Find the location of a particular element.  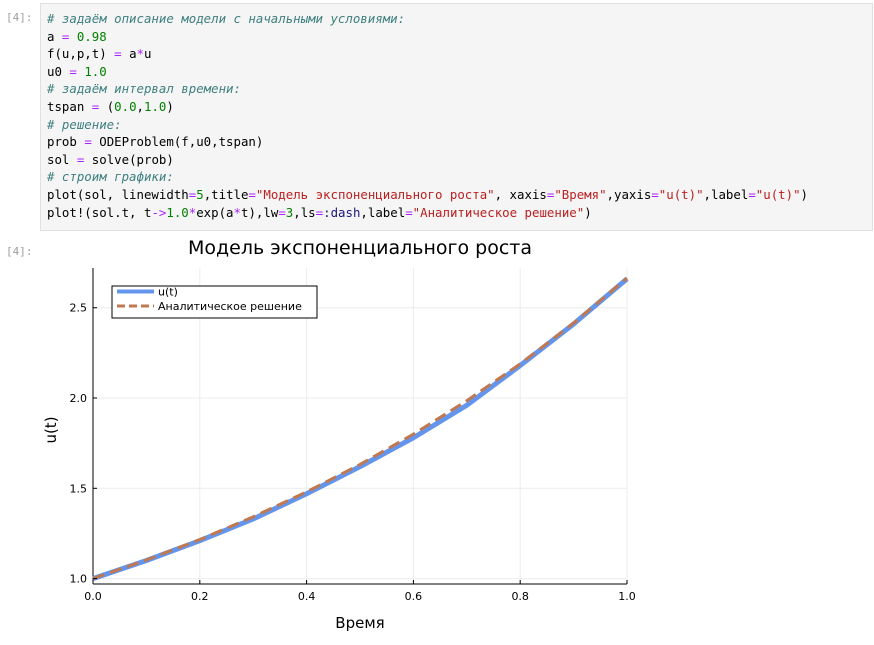

x-tick-label: 0.6 is located at coordinates (414, 596).